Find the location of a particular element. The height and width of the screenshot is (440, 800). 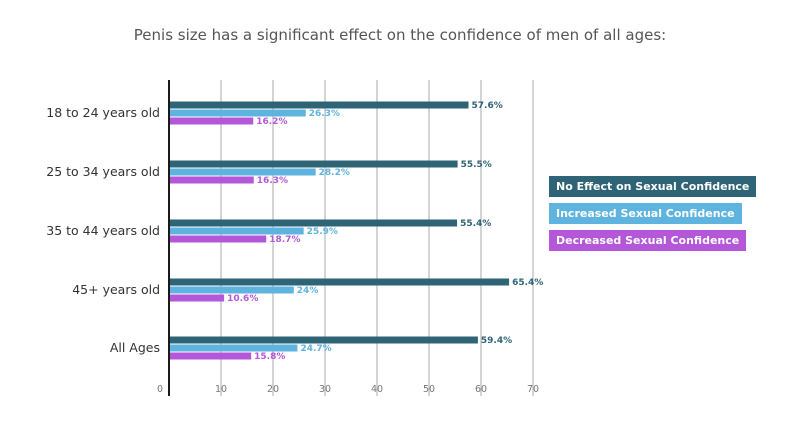

category-label: 45+ years old is located at coordinates (116, 289).